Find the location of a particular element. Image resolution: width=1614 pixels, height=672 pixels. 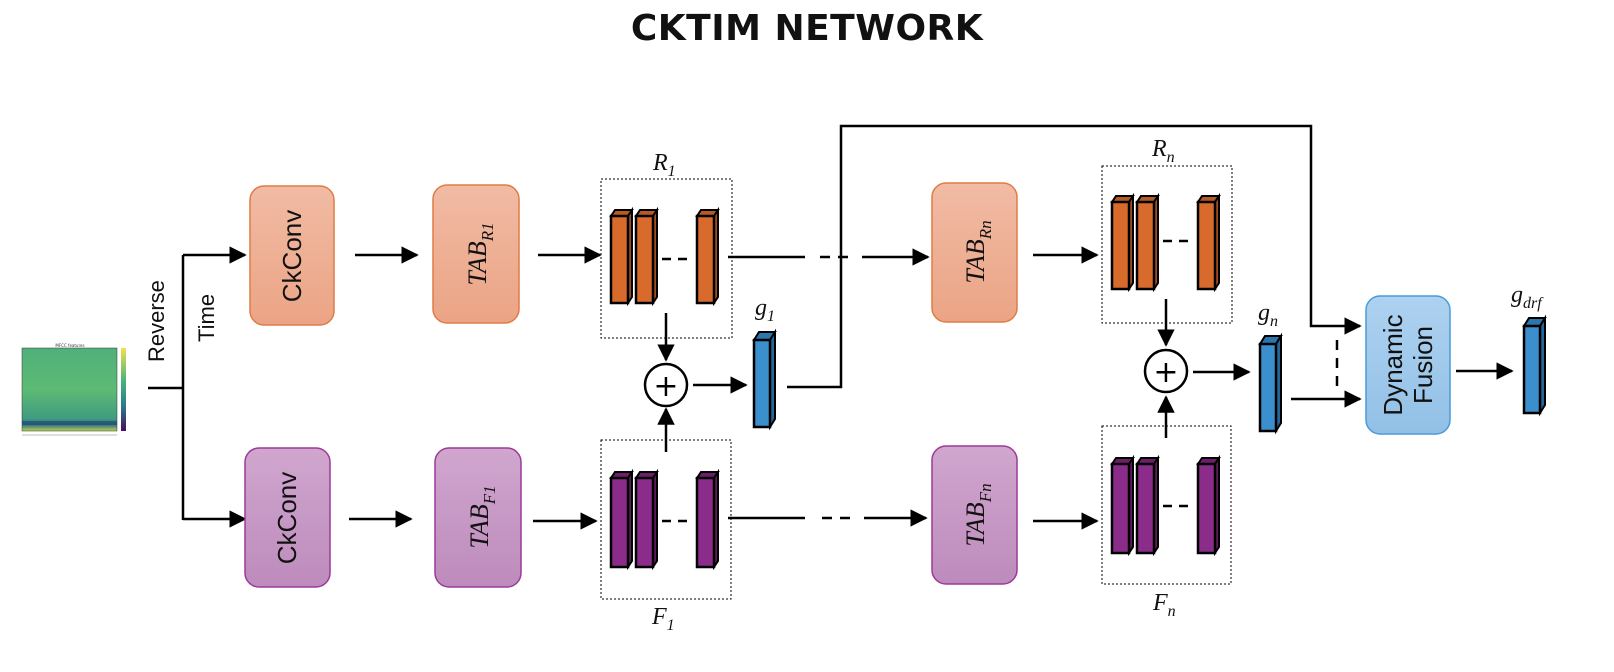

dynamic-fusion-line2: Fusion is located at coordinates (1423, 365).